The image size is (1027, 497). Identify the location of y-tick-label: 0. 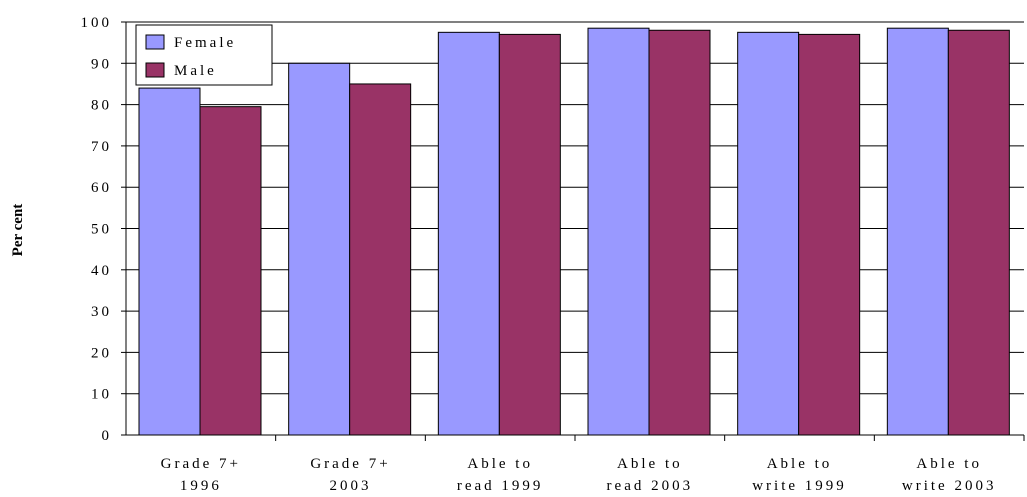
(107, 436).